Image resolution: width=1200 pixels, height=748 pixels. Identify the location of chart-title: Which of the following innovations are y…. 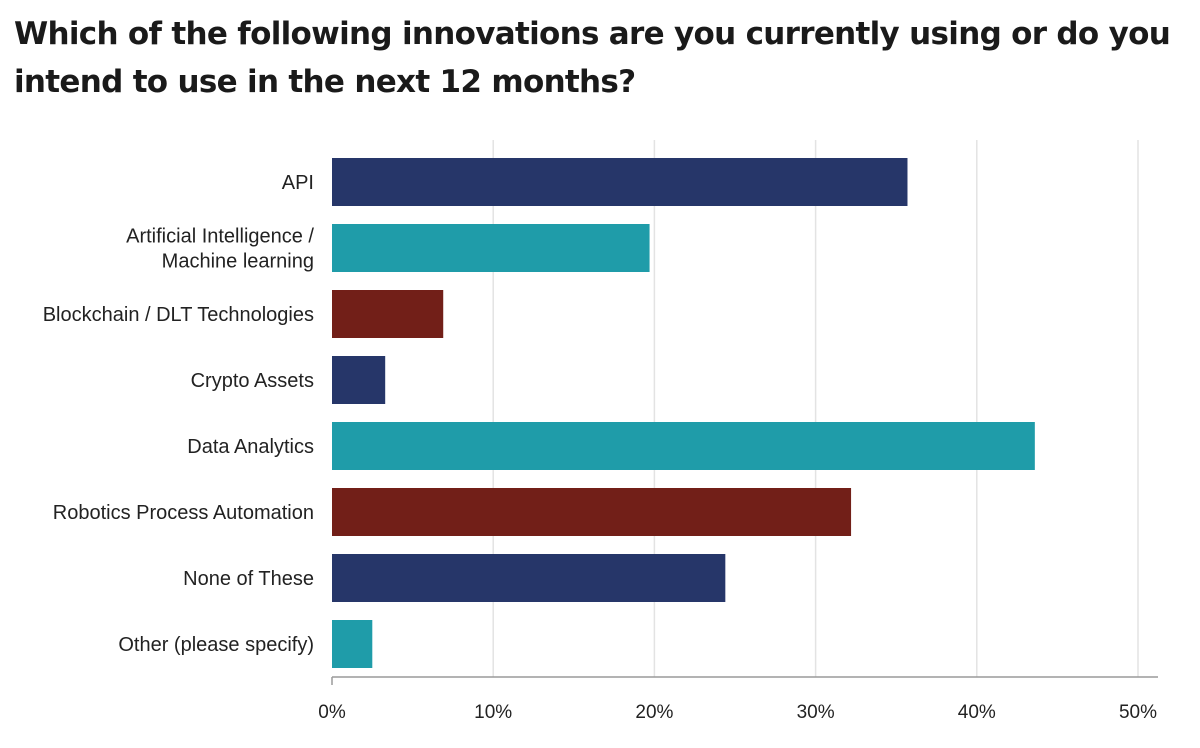
(592, 58).